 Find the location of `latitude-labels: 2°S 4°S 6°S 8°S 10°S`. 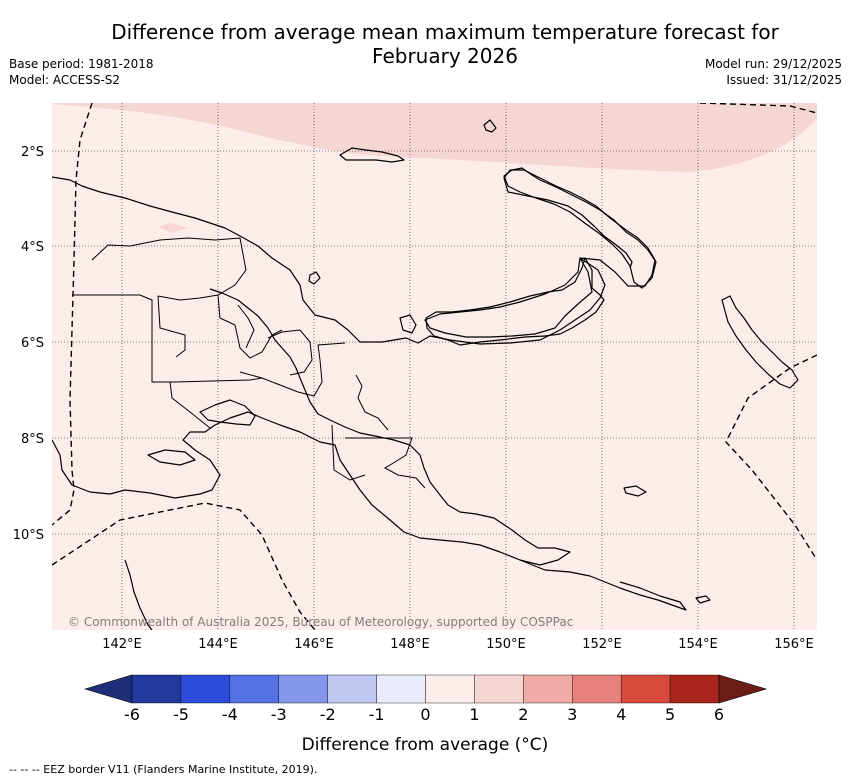

latitude-labels: 2°S 4°S 6°S 8°S 10°S is located at coordinates (28, 344).